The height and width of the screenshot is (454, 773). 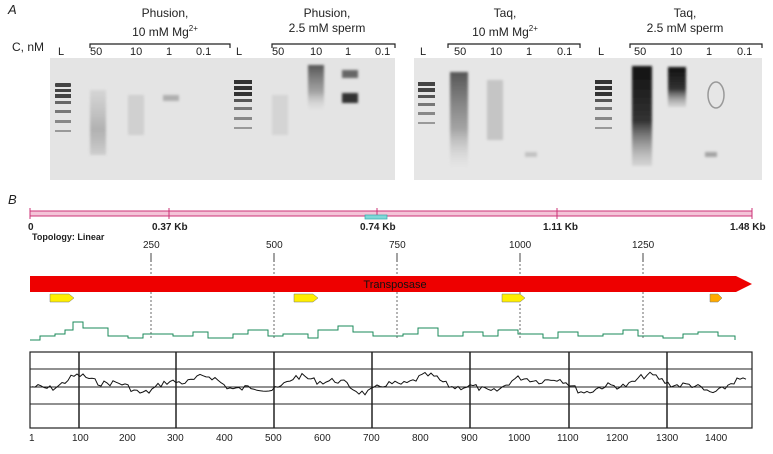 I want to click on axis-tick-label: 100, so click(x=80, y=438).